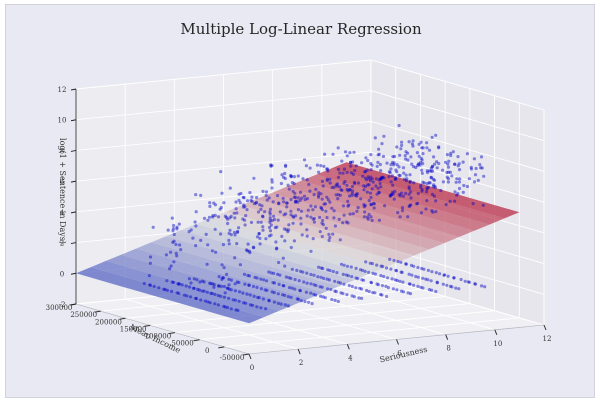 The height and width of the screenshot is (403, 600). I want to click on y-tick-mark, so click(147, 325).